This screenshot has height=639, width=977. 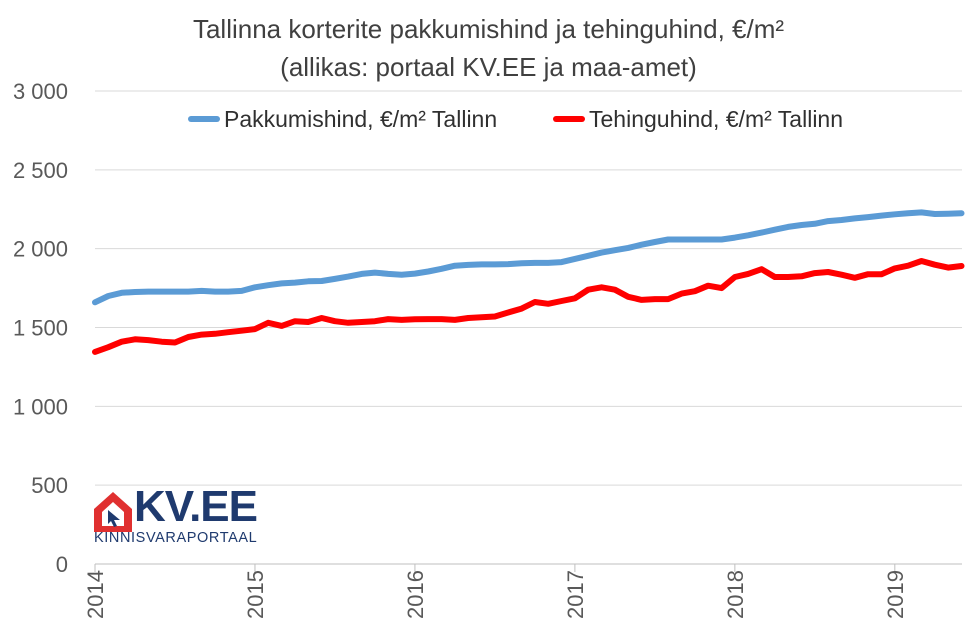 What do you see at coordinates (488, 67) in the screenshot?
I see `chart-subtitle: (allikas: portaal KV.EE ja maa-amet)` at bounding box center [488, 67].